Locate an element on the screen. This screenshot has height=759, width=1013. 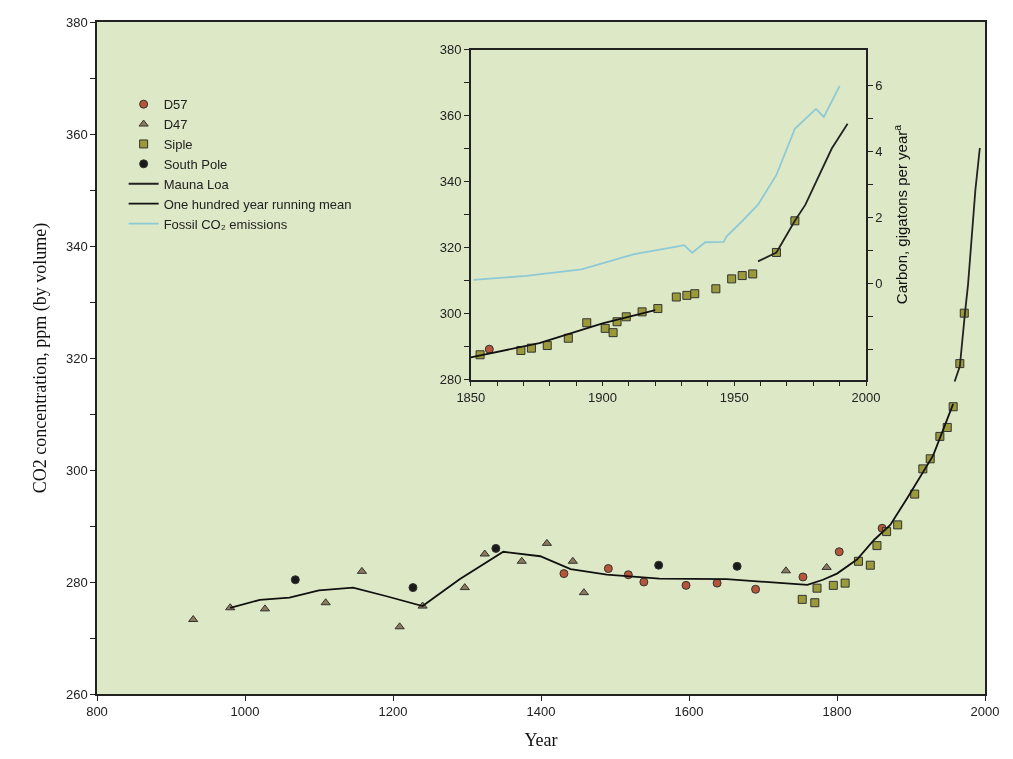
x-axis-title: Year is located at coordinates (541, 739).